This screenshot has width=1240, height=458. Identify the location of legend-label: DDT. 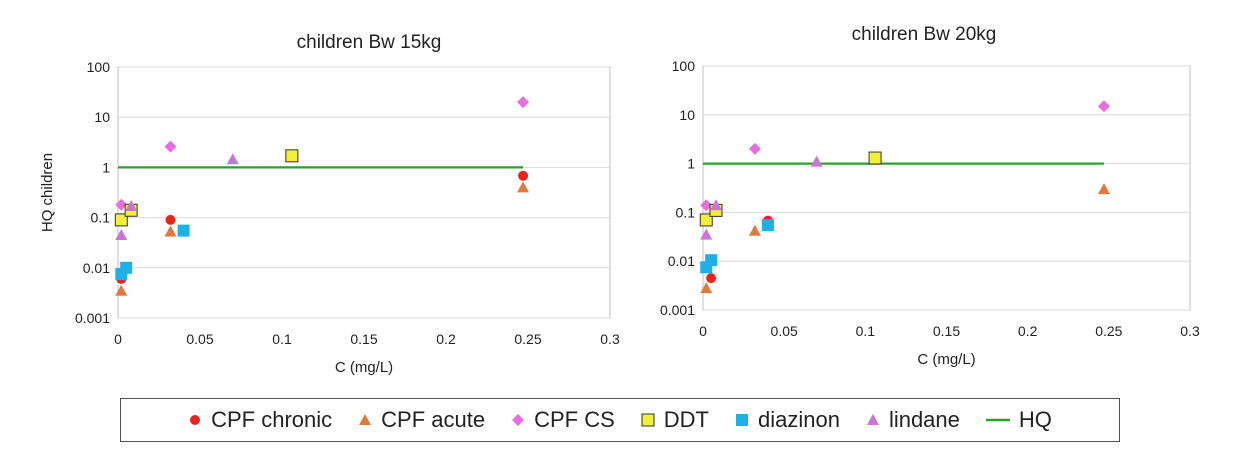
(686, 419).